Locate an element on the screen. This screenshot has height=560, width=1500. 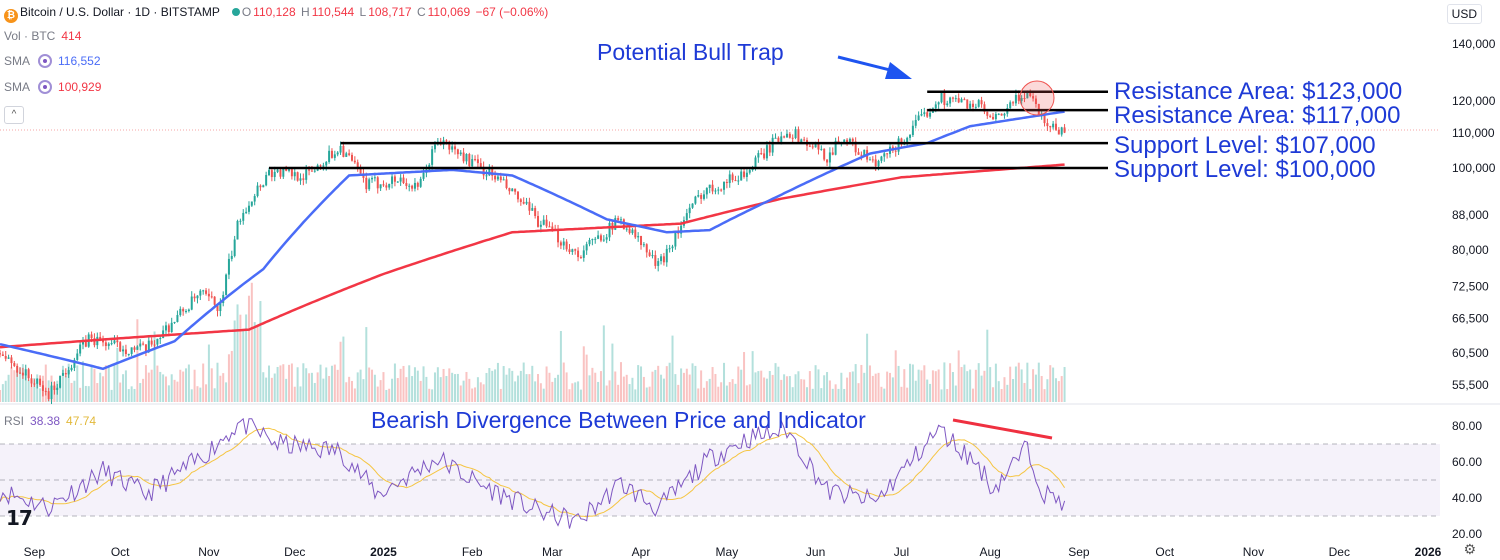
sma-200-legend: SMA 100,929 is located at coordinates (53, 87).